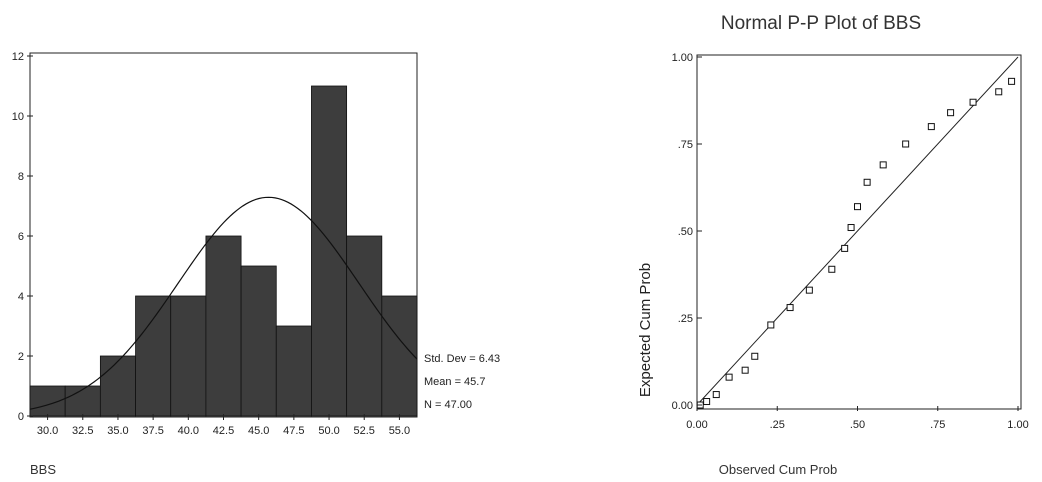 The width and height of the screenshot is (1042, 482). I want to click on pp-x-tick-label: 0.00, so click(696, 425).